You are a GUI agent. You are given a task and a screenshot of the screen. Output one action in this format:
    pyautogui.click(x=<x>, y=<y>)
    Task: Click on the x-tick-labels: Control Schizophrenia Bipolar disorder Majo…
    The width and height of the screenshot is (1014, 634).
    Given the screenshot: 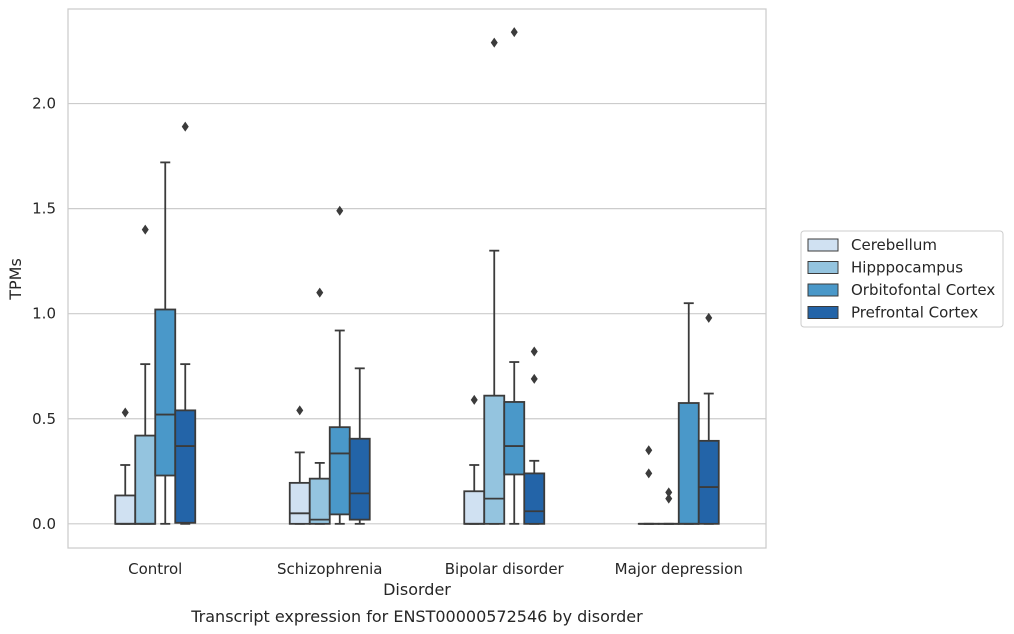 What is the action you would take?
    pyautogui.click(x=435, y=569)
    